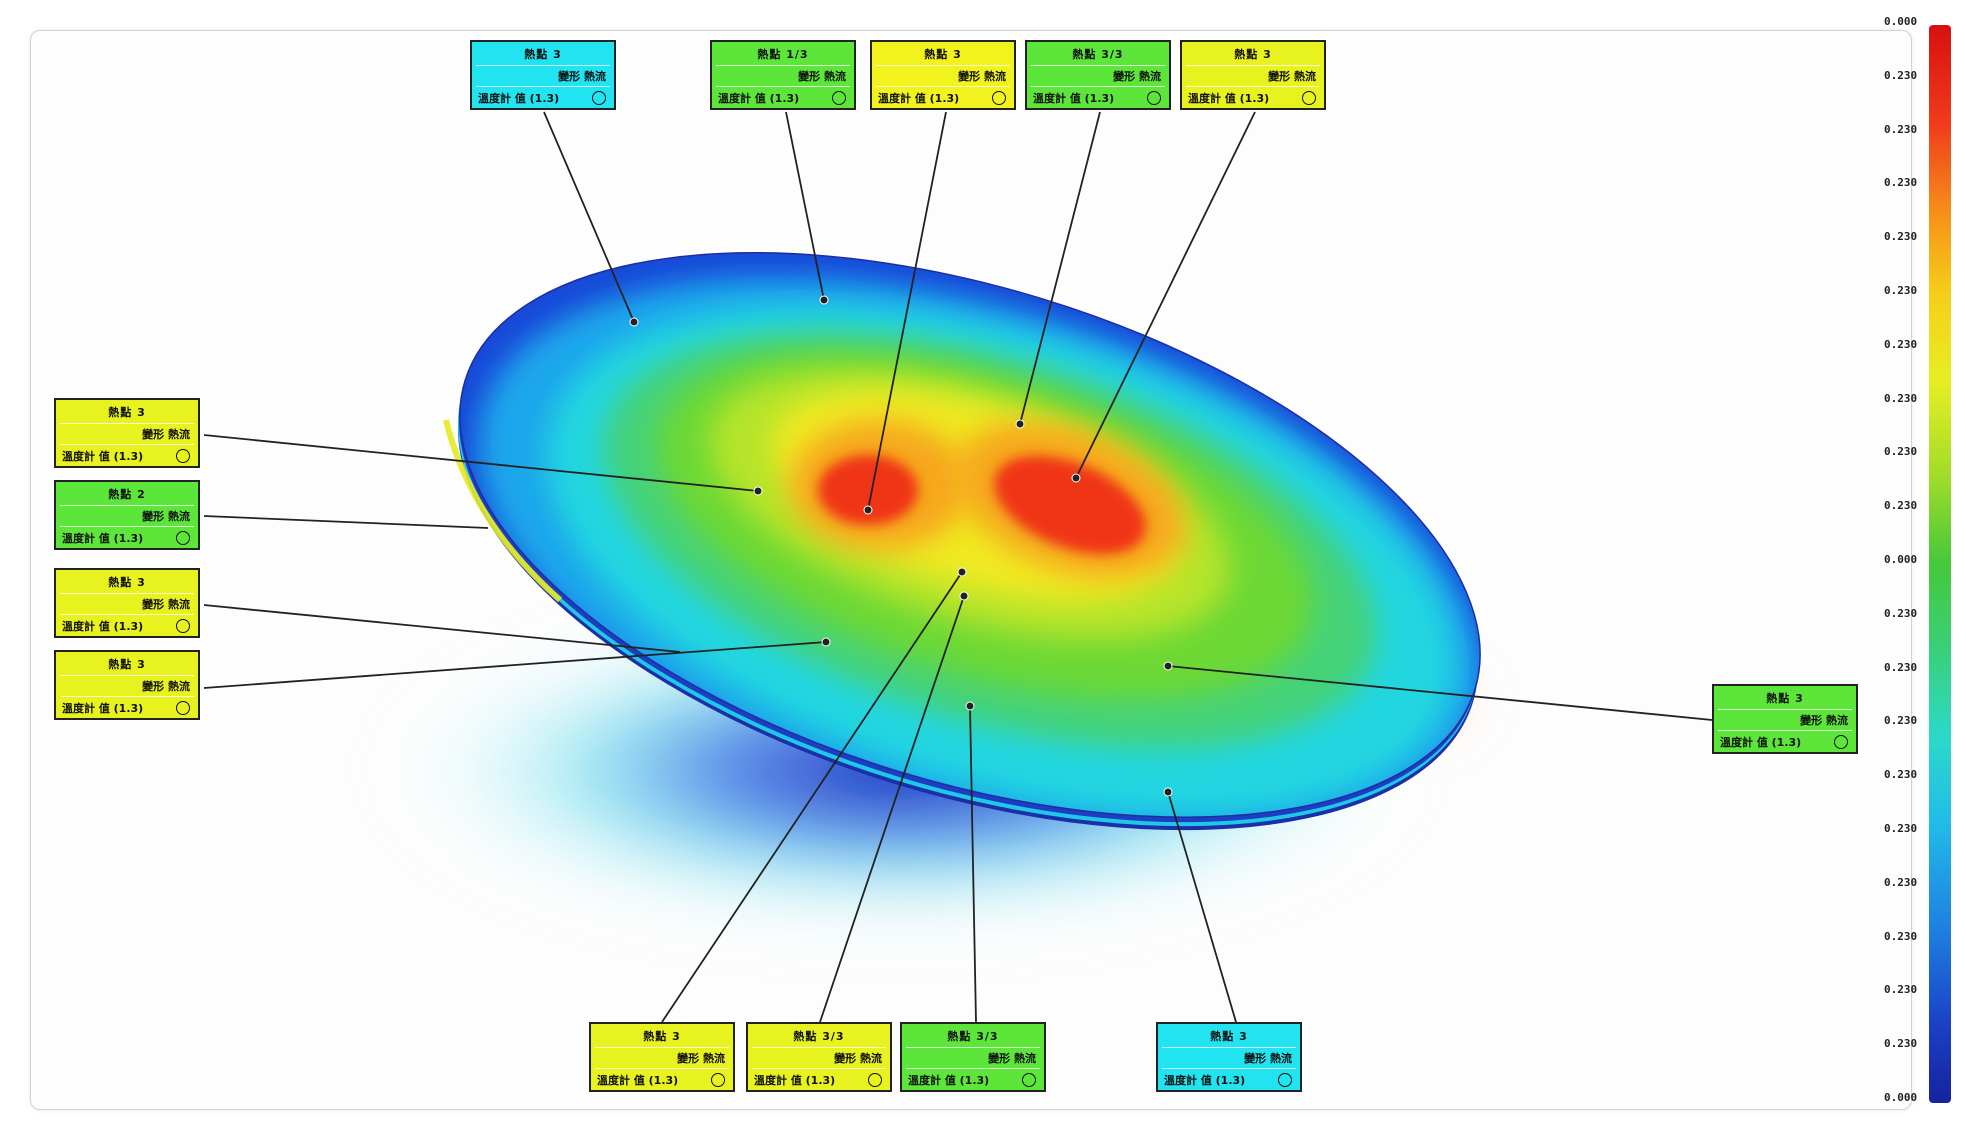 Image resolution: width=1966 pixels, height=1126 pixels. Describe the element at coordinates (783, 75) in the screenshot. I see `callout-box: 熱點 1/3 變形 熱流 溫度計 值 (1.3)` at that location.